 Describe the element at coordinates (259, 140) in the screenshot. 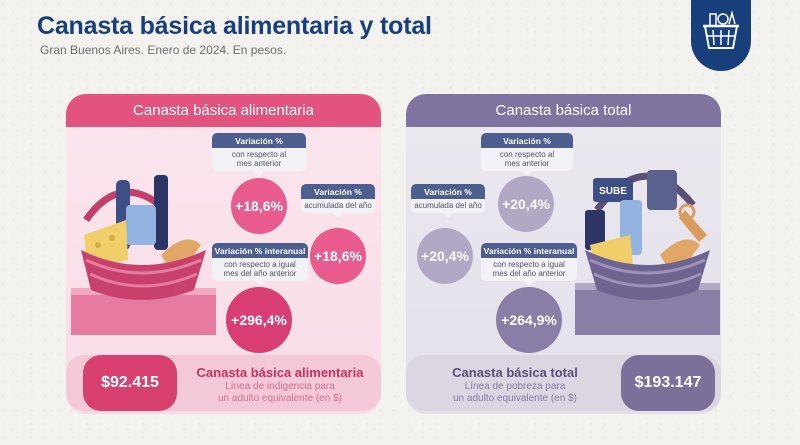

I see `food-monthly-label-head: Variación %` at that location.